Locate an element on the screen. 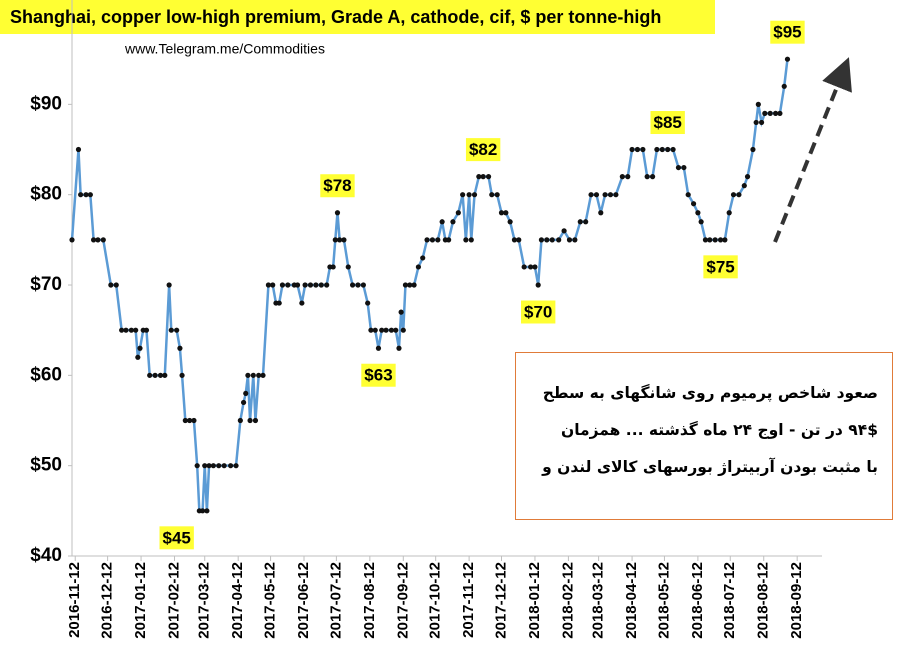  x-tick-label: 2017-05-12 is located at coordinates (270, 600).